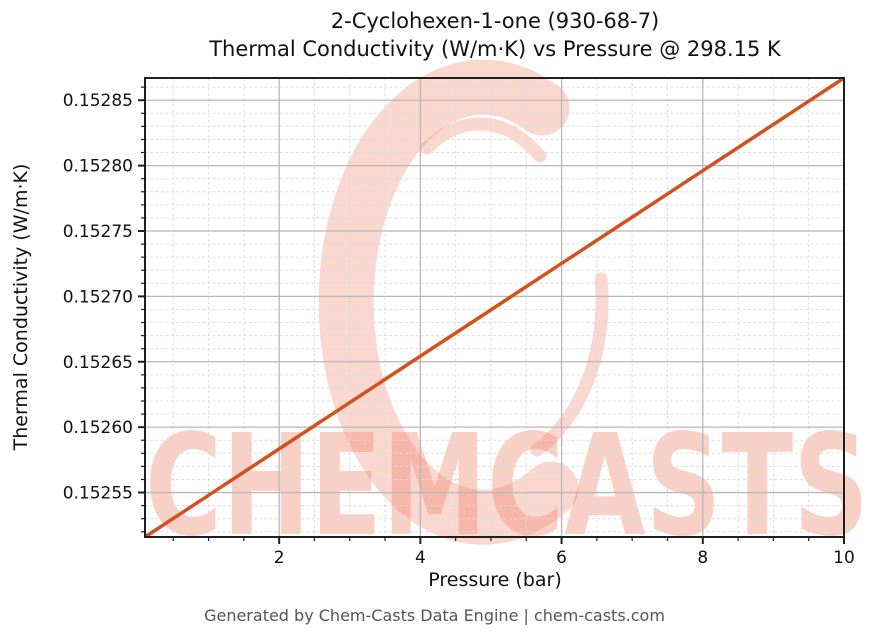  I want to click on x-tick-label: 2, so click(279, 558).